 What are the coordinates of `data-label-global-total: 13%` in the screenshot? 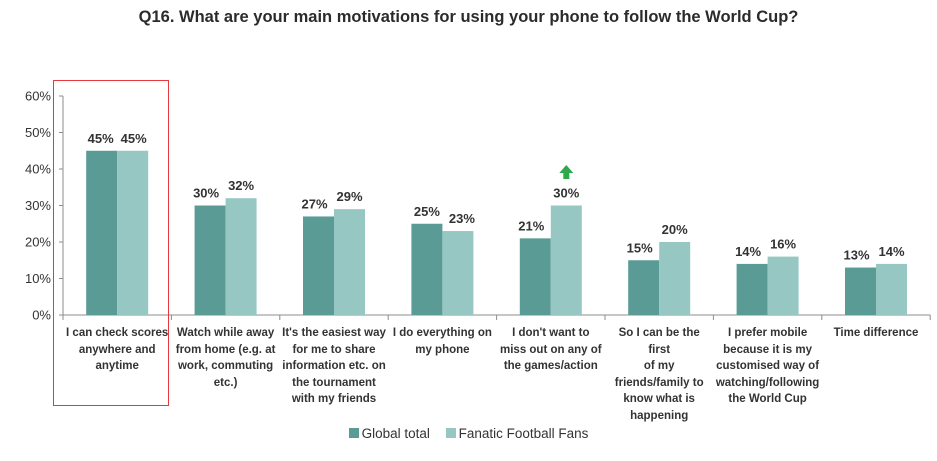 It's located at (856, 255).